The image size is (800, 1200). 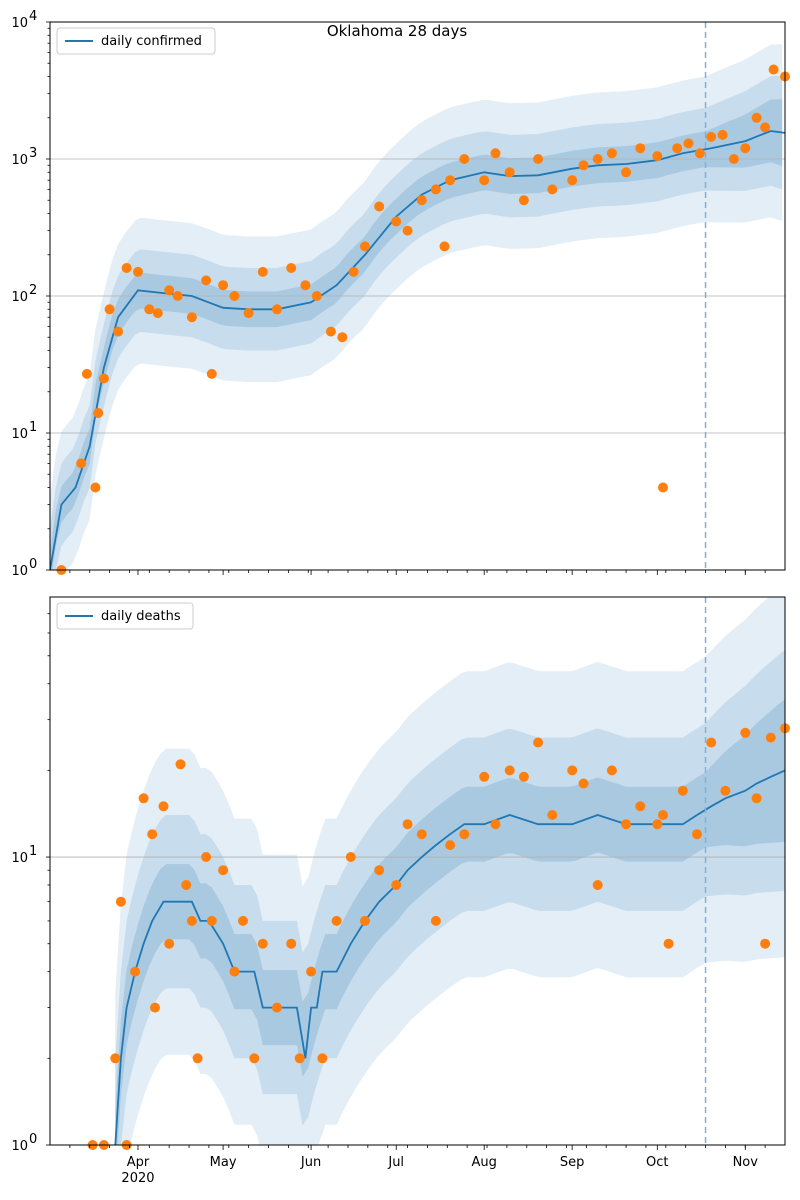 I want to click on x-tick-year: 2020, so click(x=137, y=1178).